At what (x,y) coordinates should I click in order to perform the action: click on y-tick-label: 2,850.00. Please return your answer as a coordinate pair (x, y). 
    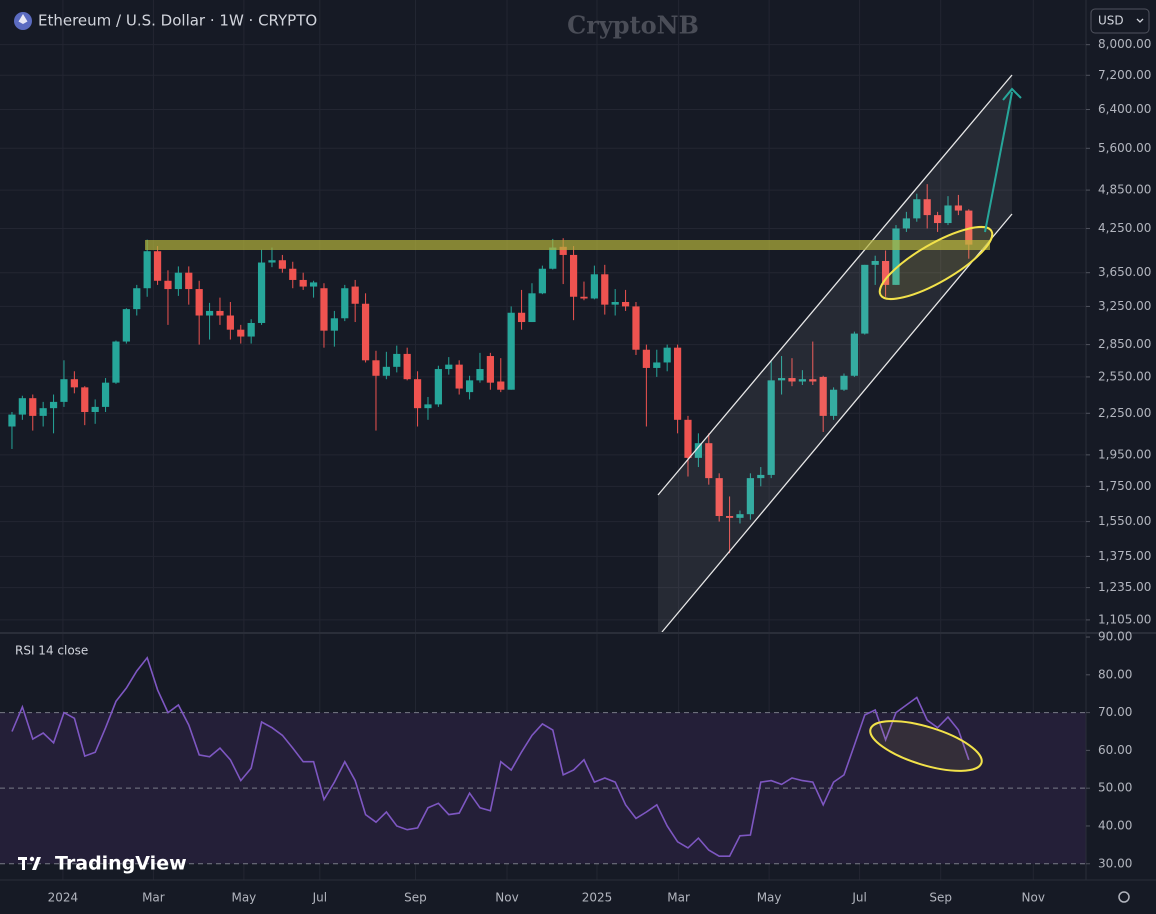
    Looking at the image, I should click on (1124, 344).